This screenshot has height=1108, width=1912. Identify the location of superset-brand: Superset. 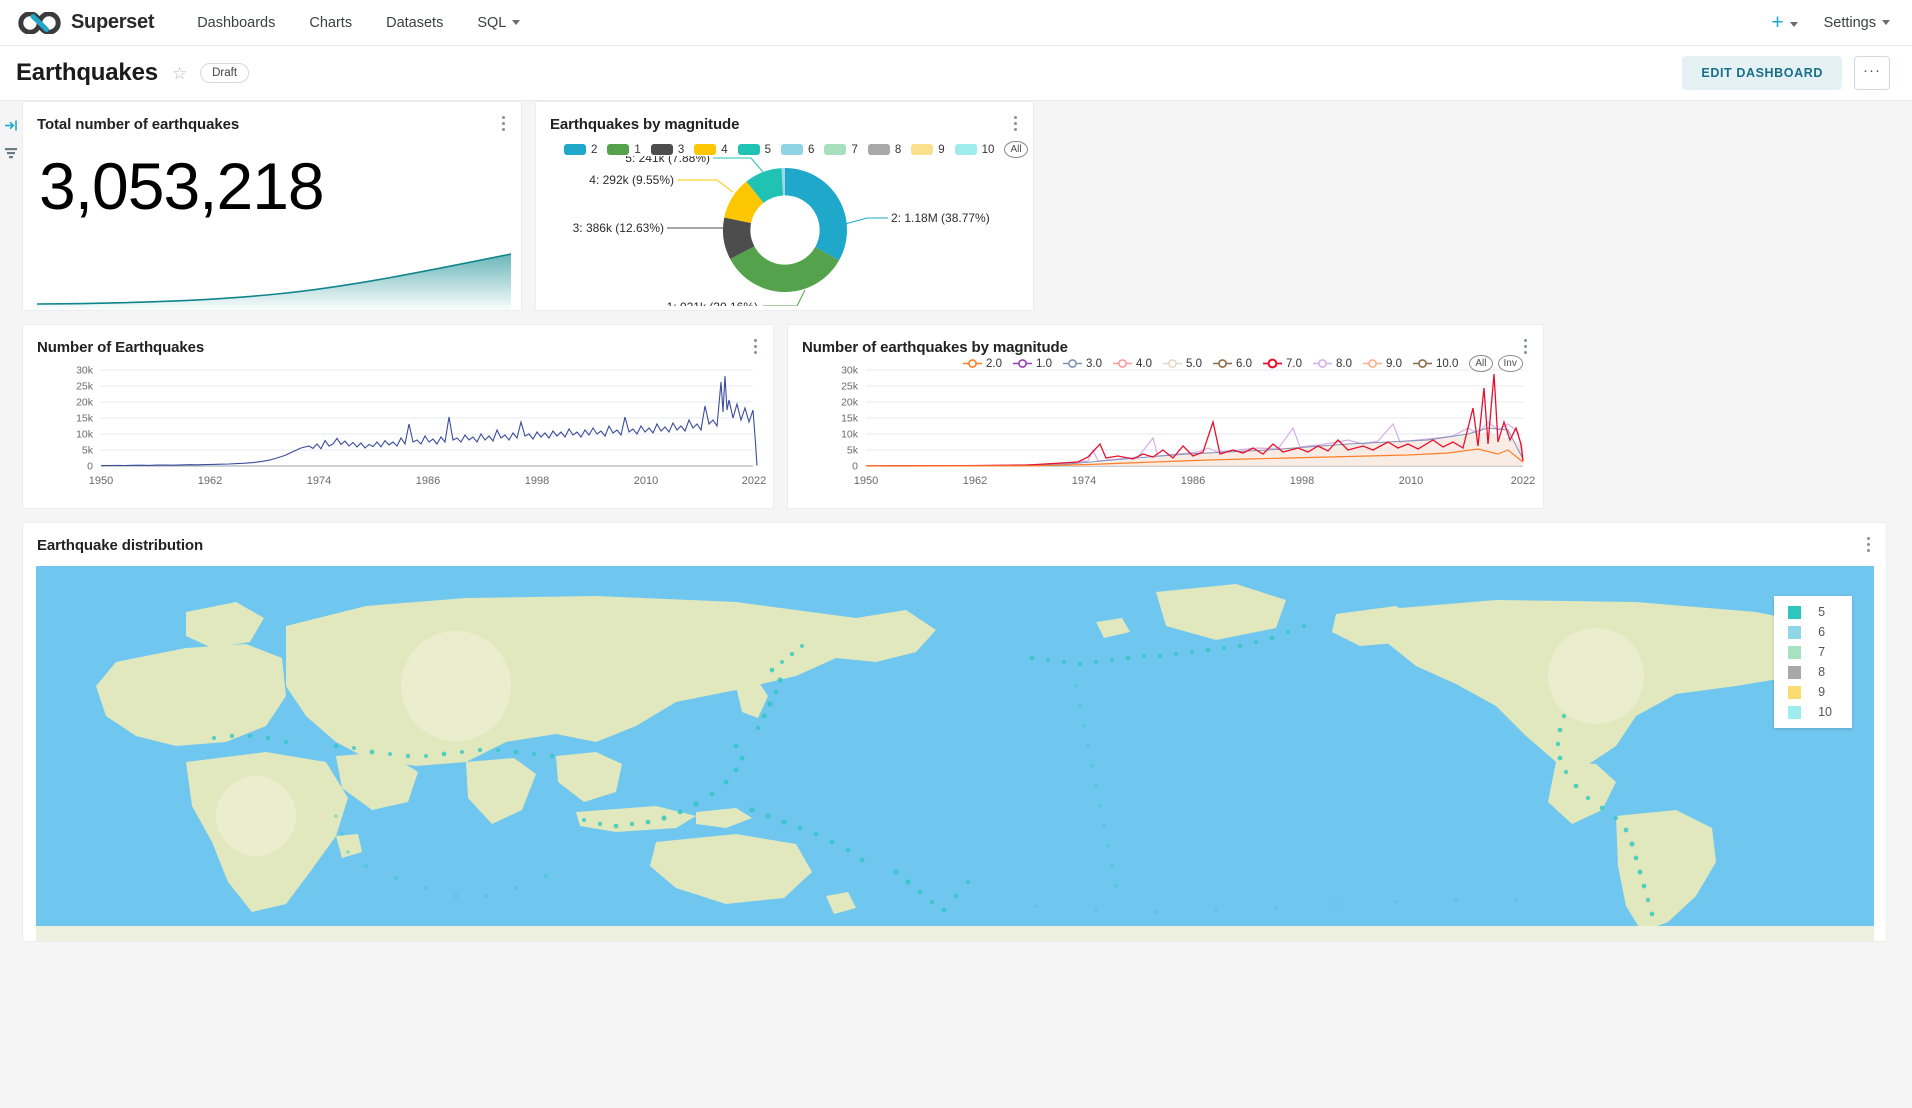
(86, 22).